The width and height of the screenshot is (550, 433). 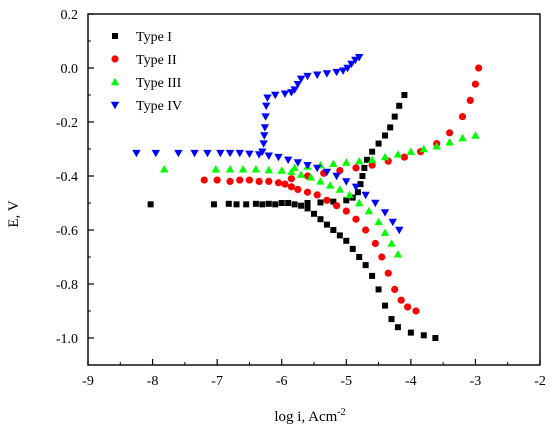 What do you see at coordinates (154, 37) in the screenshot?
I see `legend-label: Type I` at bounding box center [154, 37].